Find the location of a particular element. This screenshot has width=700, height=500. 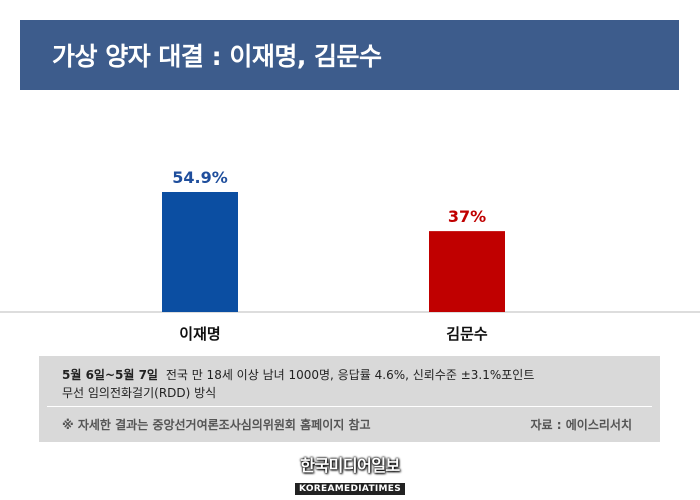

source-note: 자료 : 에이스리서치 is located at coordinates (581, 425).